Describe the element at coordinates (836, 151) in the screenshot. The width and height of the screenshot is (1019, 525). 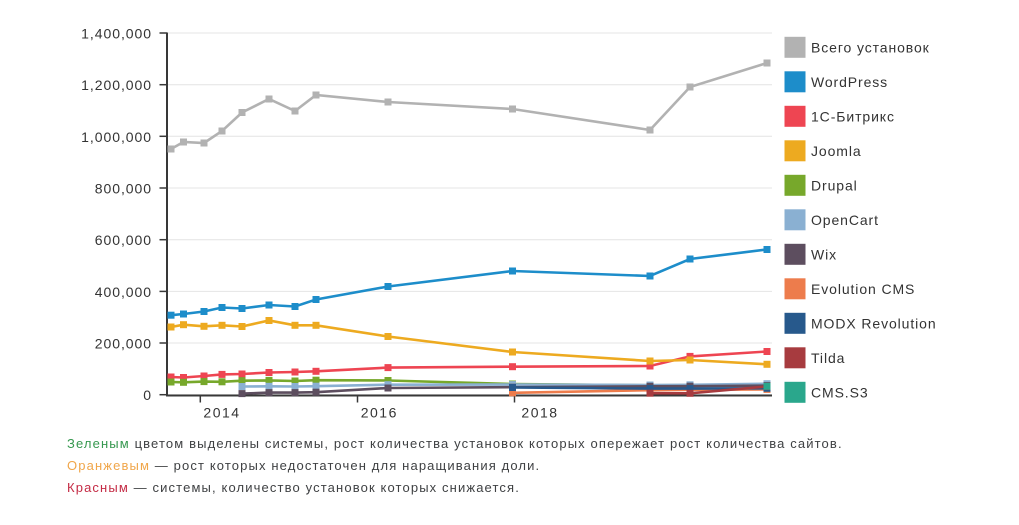
I see `svg-text: Joomla` at that location.